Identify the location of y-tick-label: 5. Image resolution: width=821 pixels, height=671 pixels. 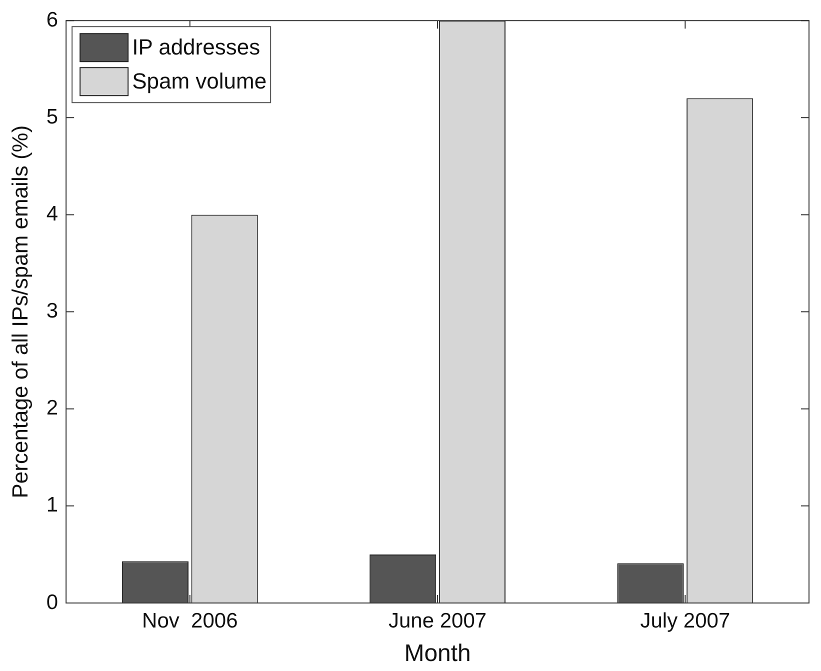
(52, 116).